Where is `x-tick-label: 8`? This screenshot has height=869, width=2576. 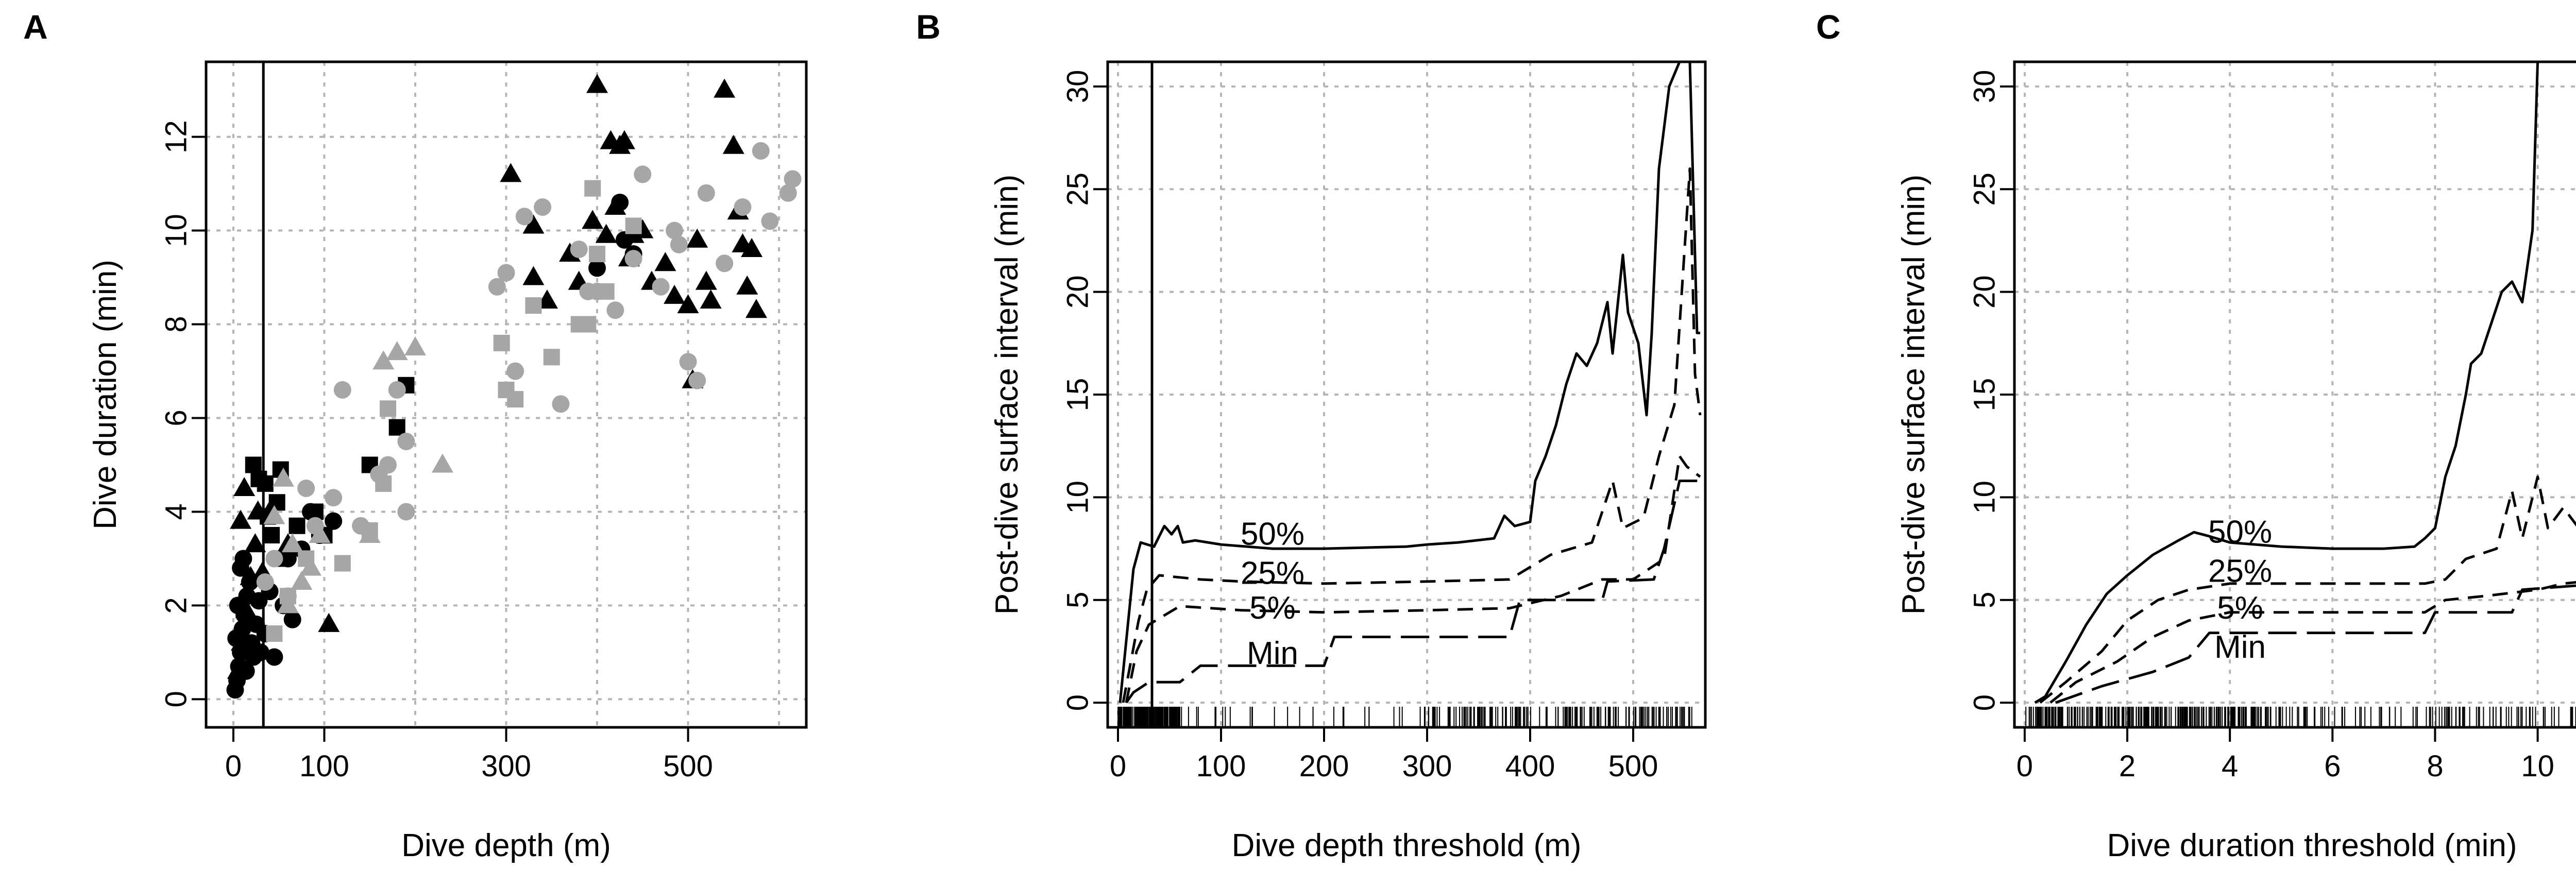
x-tick-label: 8 is located at coordinates (2435, 766).